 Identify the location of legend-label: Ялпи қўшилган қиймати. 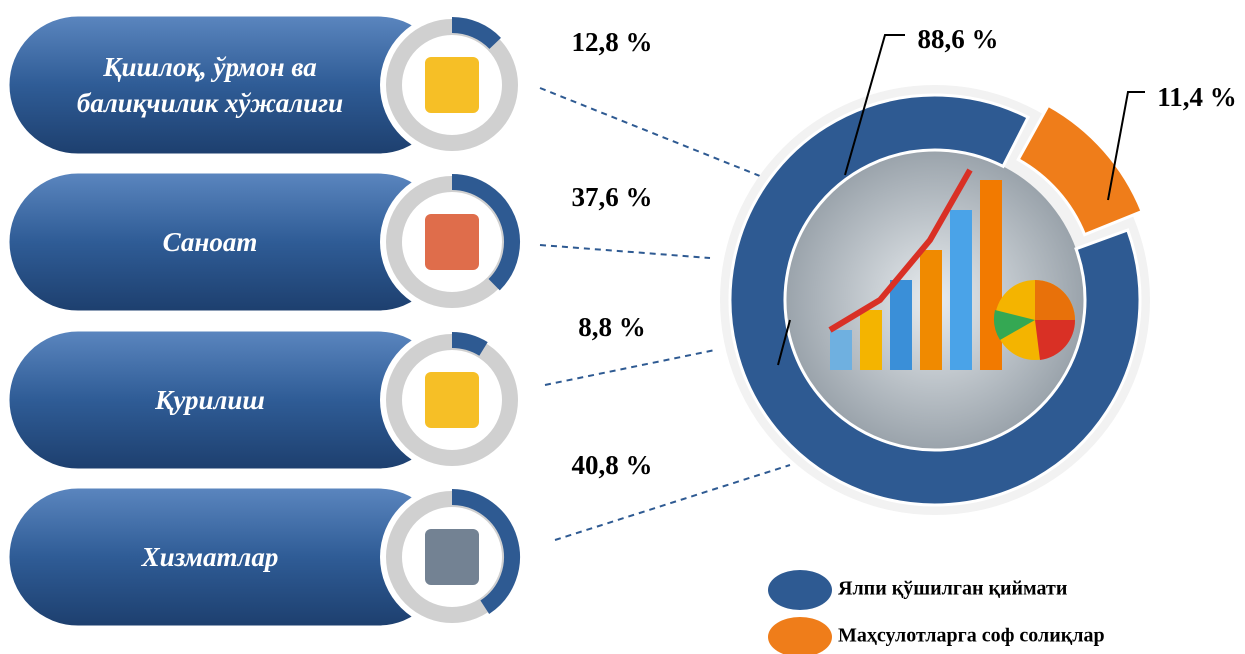
(952, 589).